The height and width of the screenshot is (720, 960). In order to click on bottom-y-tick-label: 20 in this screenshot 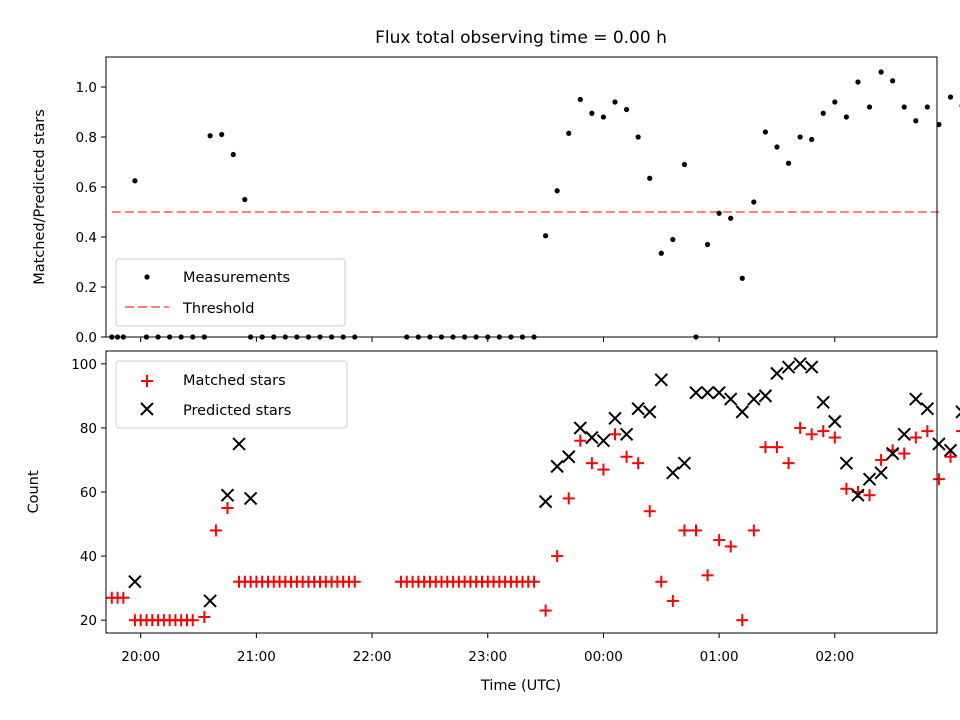, I will do `click(88, 621)`.